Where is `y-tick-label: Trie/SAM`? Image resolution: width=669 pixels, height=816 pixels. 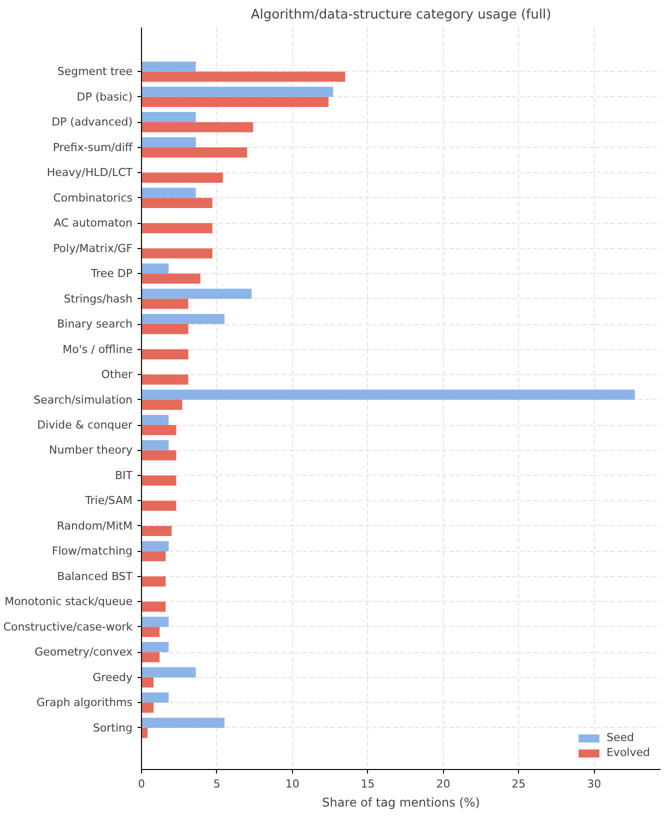
y-tick-label: Trie/SAM is located at coordinates (108, 501).